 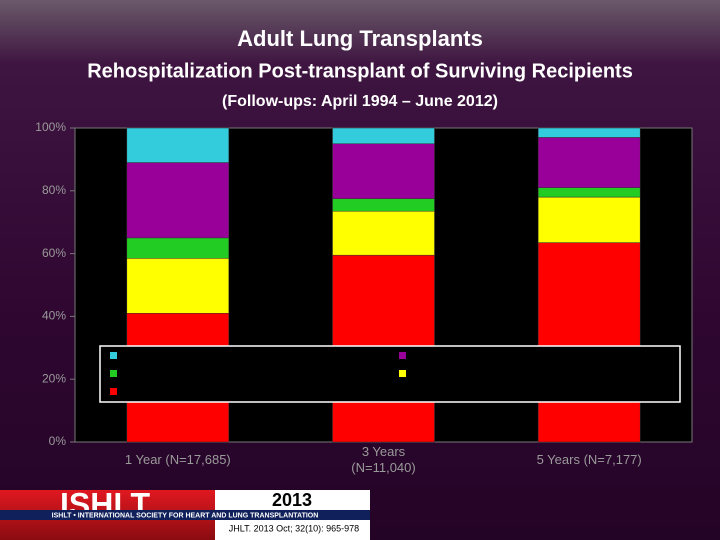 What do you see at coordinates (360, 38) in the screenshot?
I see `chart-title: Adult Lung Transplants` at bounding box center [360, 38].